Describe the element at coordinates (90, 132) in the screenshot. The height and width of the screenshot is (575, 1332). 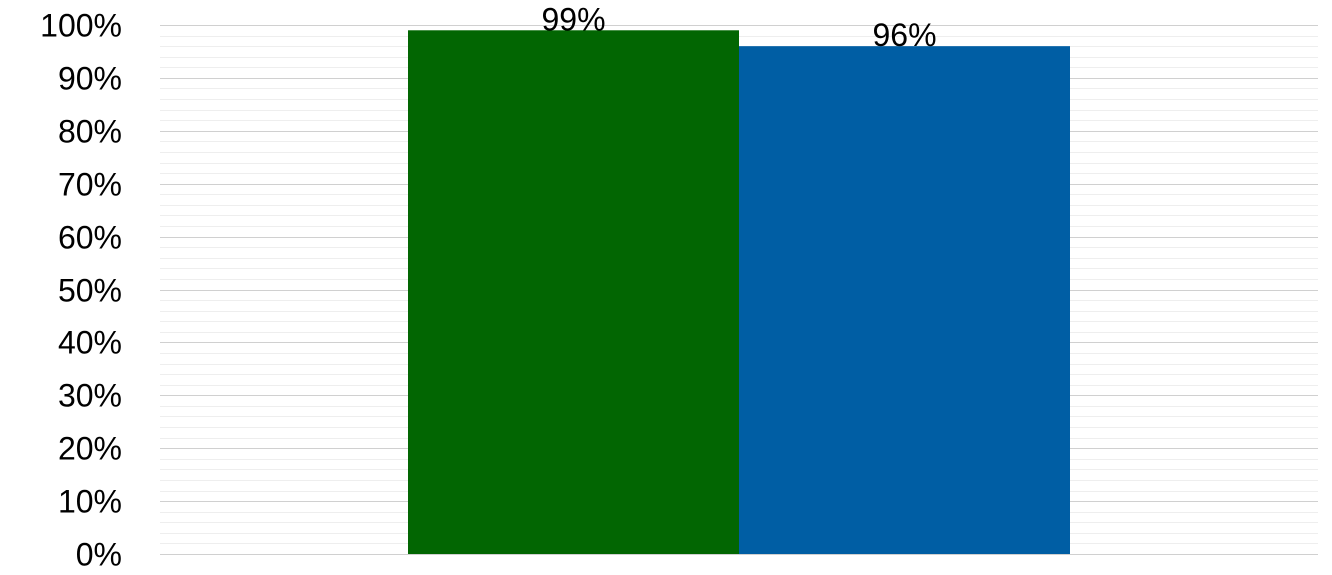
I see `y-tick-label: 80%` at that location.